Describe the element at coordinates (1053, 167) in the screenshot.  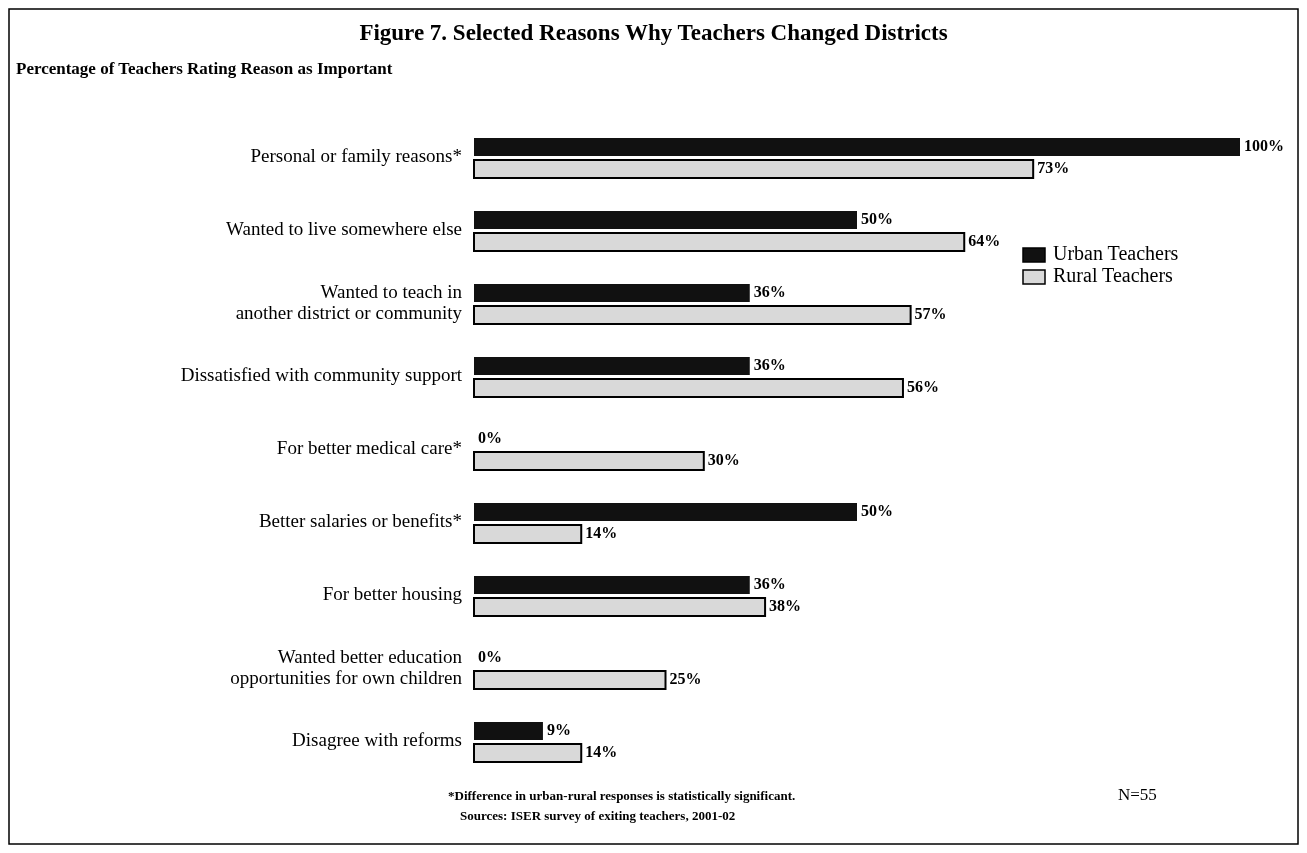
I see `data-label: 73%` at that location.